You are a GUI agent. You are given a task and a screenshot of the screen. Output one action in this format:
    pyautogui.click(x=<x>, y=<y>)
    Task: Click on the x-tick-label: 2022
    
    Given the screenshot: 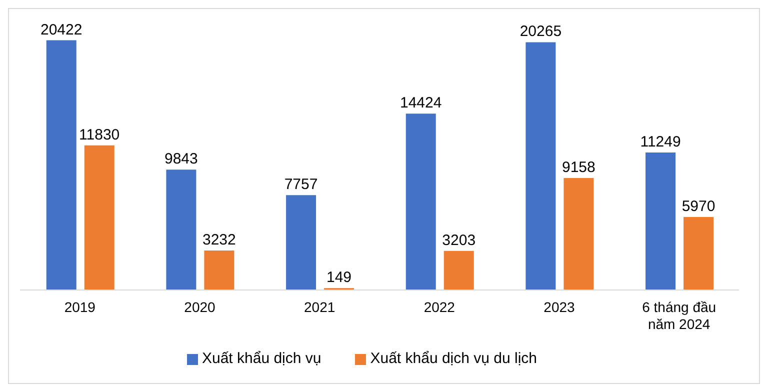 What is the action you would take?
    pyautogui.click(x=440, y=307)
    